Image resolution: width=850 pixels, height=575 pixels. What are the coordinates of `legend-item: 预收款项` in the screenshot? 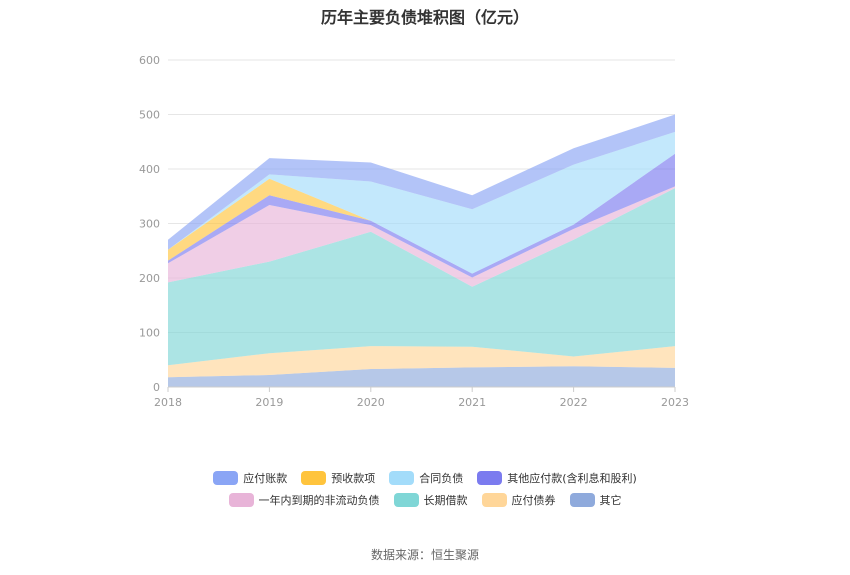 It's located at (338, 478).